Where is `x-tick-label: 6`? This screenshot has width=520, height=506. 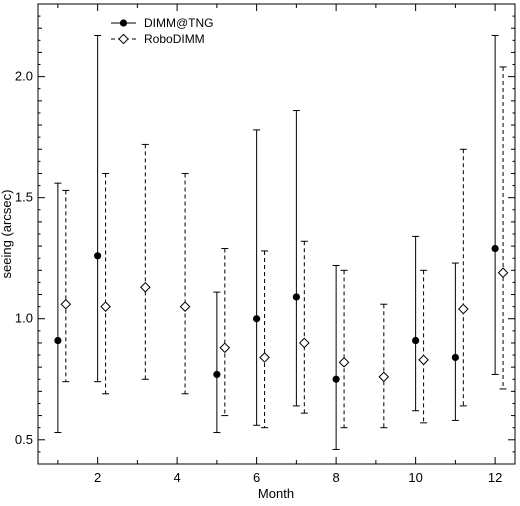
x-tick-label: 6 is located at coordinates (256, 477).